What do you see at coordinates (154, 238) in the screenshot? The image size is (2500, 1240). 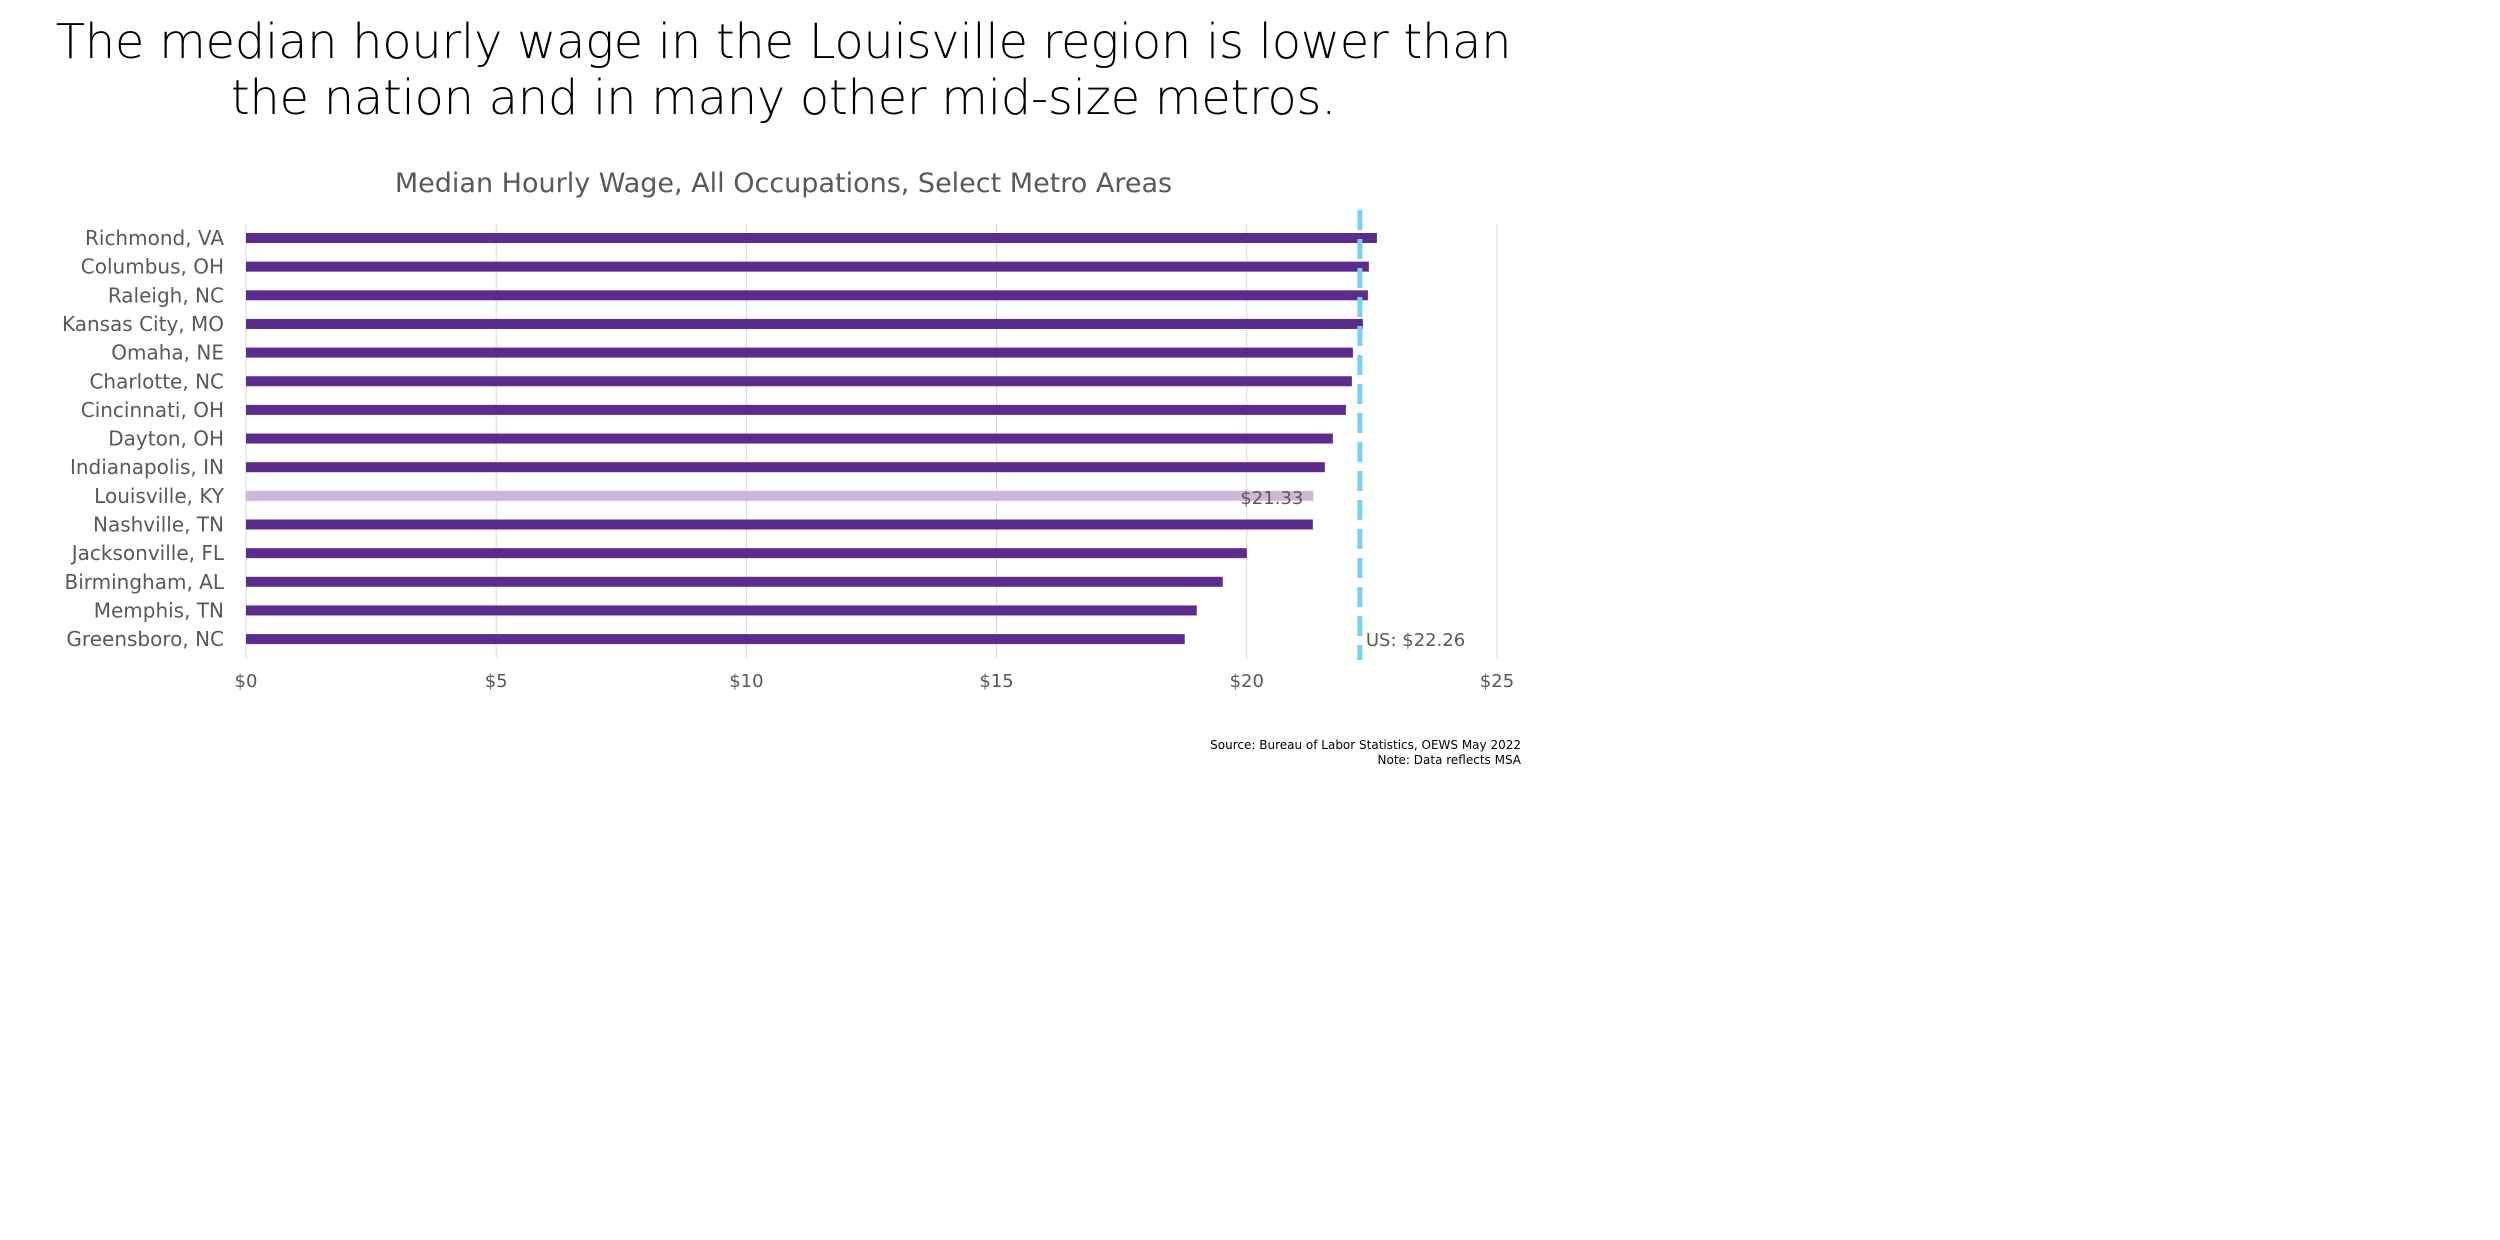 I see `category-label: Richmond, VA` at bounding box center [154, 238].